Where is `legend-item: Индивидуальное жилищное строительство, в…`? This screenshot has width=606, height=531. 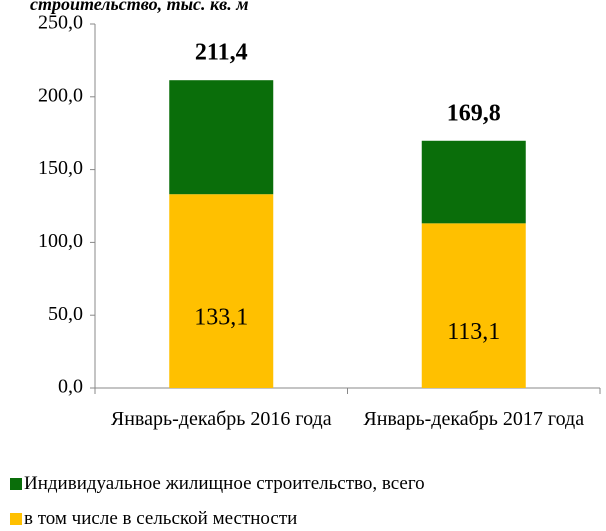
legend-item: Индивидуальное жилищное строительство, в… is located at coordinates (217, 484).